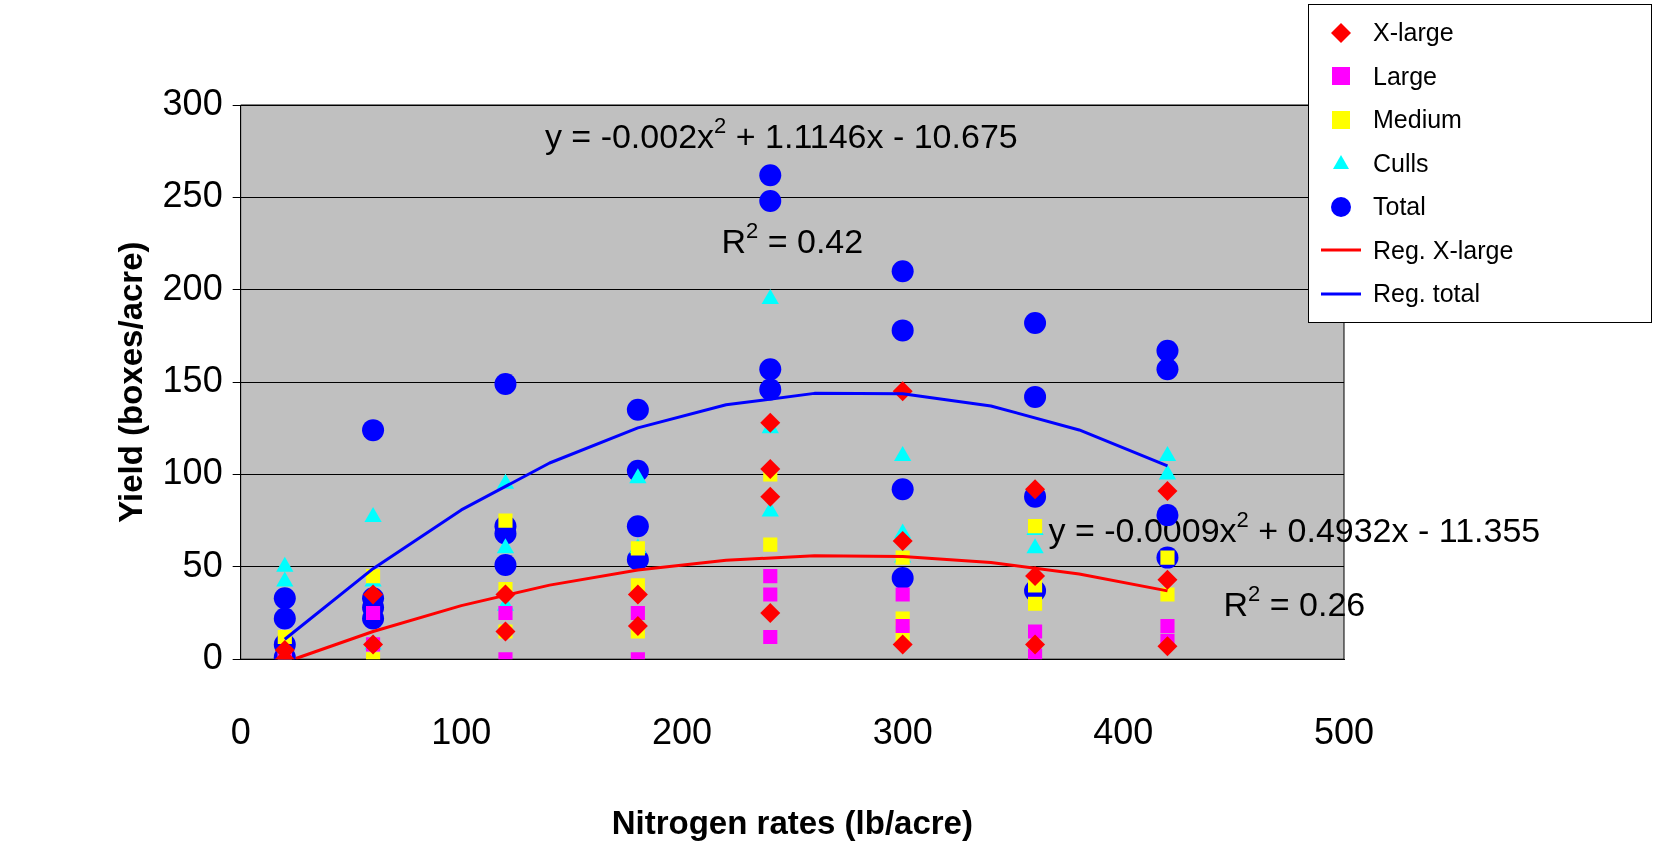  What do you see at coordinates (1443, 250) in the screenshot?
I see `legend-label: Reg. X-large` at bounding box center [1443, 250].